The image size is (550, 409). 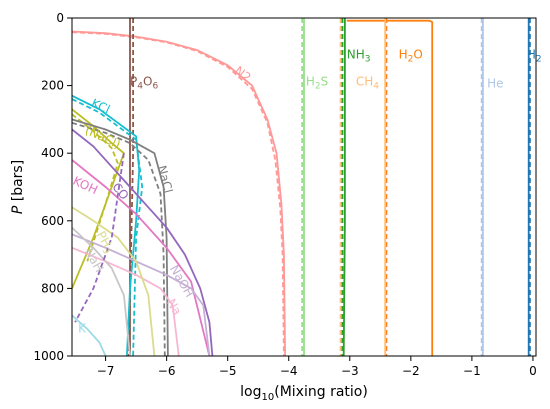 What do you see at coordinates (250, 392) in the screenshot?
I see `x-axis-title-main: log` at bounding box center [250, 392].